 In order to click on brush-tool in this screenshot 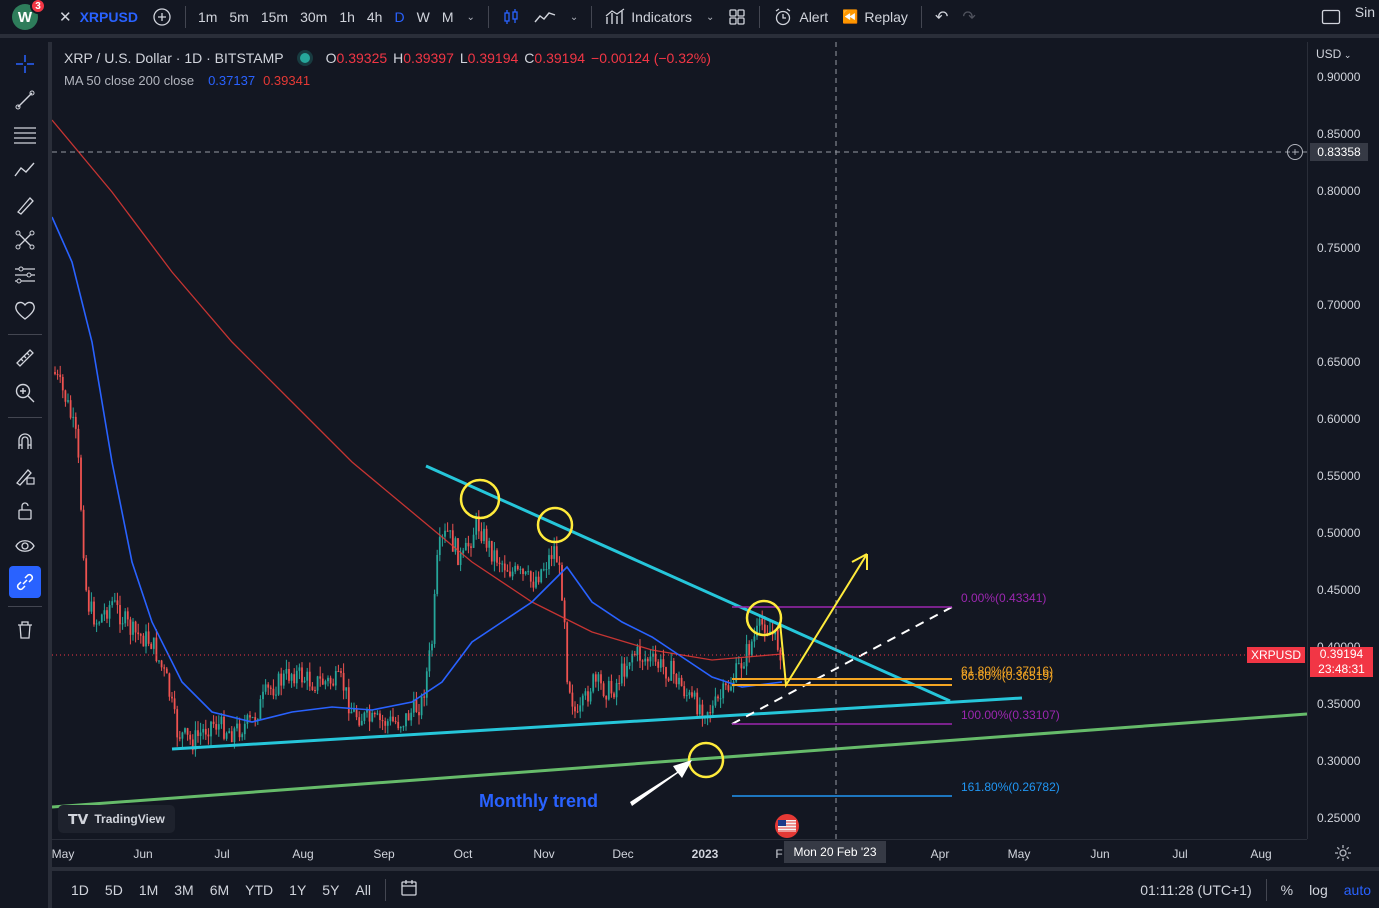, I will do `click(25, 205)`.